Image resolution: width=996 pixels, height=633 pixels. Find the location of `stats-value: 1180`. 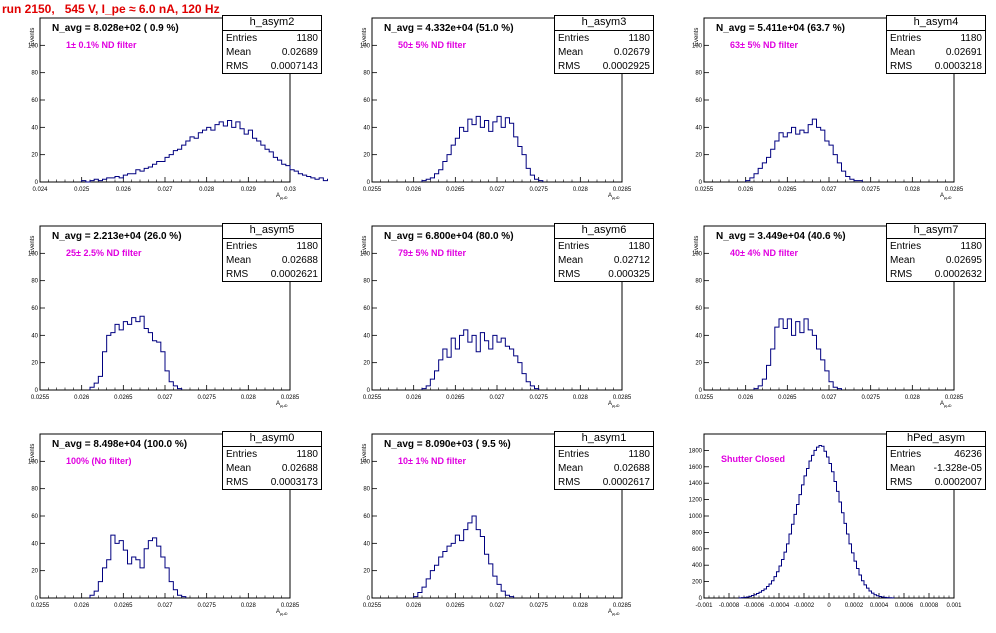

stats-value: 1180 is located at coordinates (639, 247).